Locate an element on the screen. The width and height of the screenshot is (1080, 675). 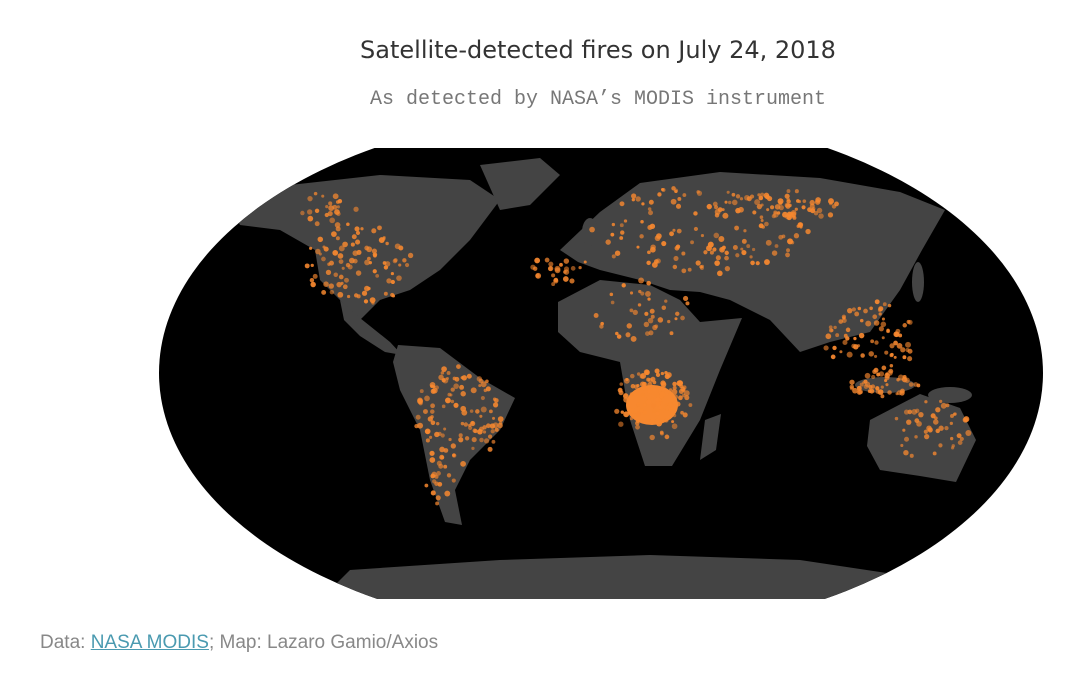
uk is located at coordinates (590, 232).